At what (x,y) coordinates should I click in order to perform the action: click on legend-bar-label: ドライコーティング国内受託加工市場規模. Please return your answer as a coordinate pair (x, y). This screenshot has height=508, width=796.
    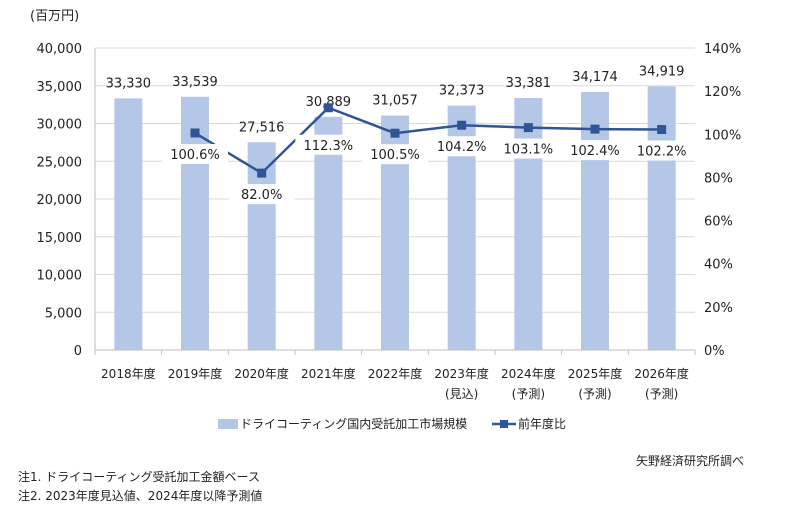
    Looking at the image, I should click on (353, 423).